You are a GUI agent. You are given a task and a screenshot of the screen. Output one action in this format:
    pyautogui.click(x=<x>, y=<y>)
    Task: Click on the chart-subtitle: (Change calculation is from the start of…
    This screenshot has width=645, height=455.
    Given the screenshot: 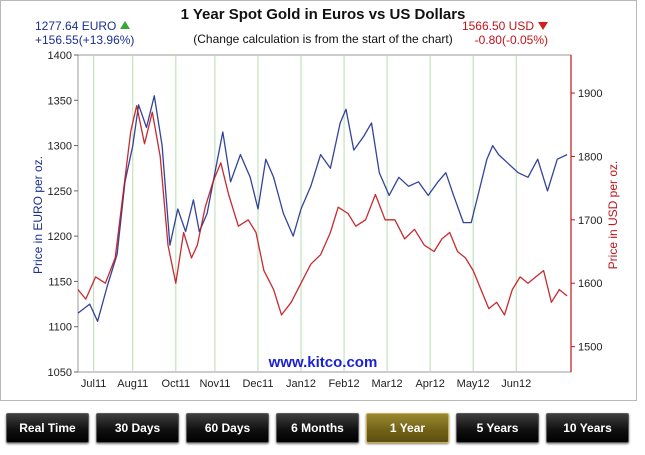 What is the action you would take?
    pyautogui.click(x=322, y=39)
    